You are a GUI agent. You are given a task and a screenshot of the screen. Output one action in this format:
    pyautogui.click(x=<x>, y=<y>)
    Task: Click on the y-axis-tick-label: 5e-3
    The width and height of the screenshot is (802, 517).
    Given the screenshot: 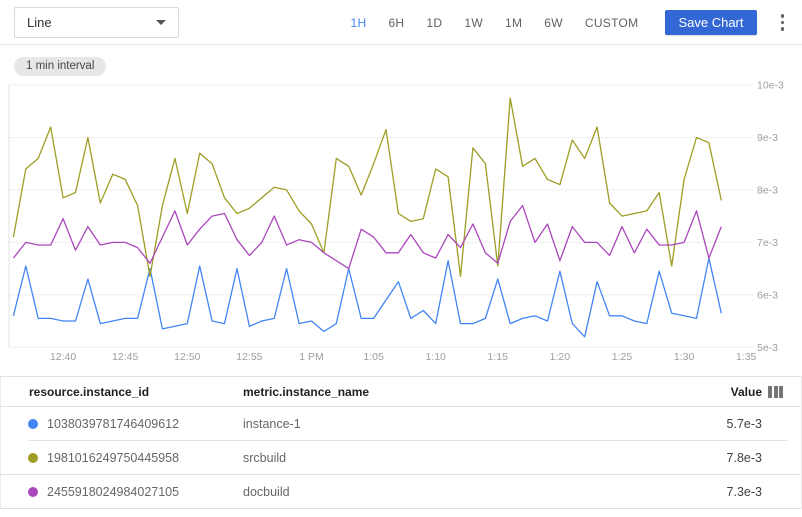 What is the action you would take?
    pyautogui.click(x=767, y=348)
    